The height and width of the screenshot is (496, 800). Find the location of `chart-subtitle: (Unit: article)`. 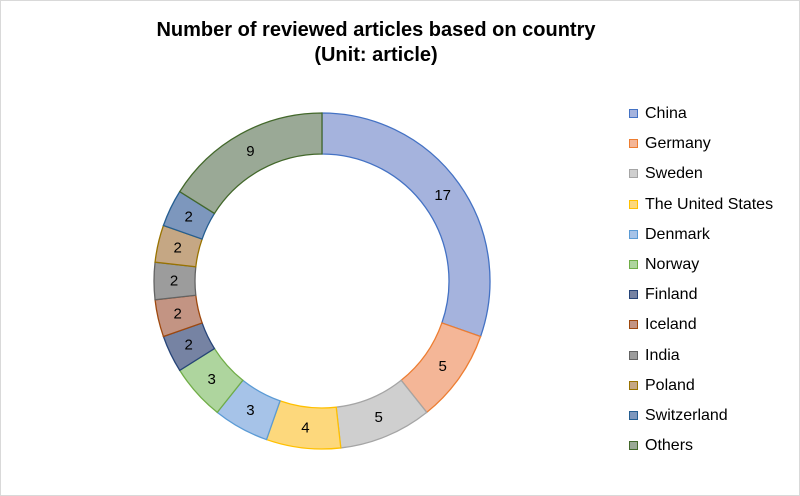

chart-subtitle: (Unit: article) is located at coordinates (376, 55).